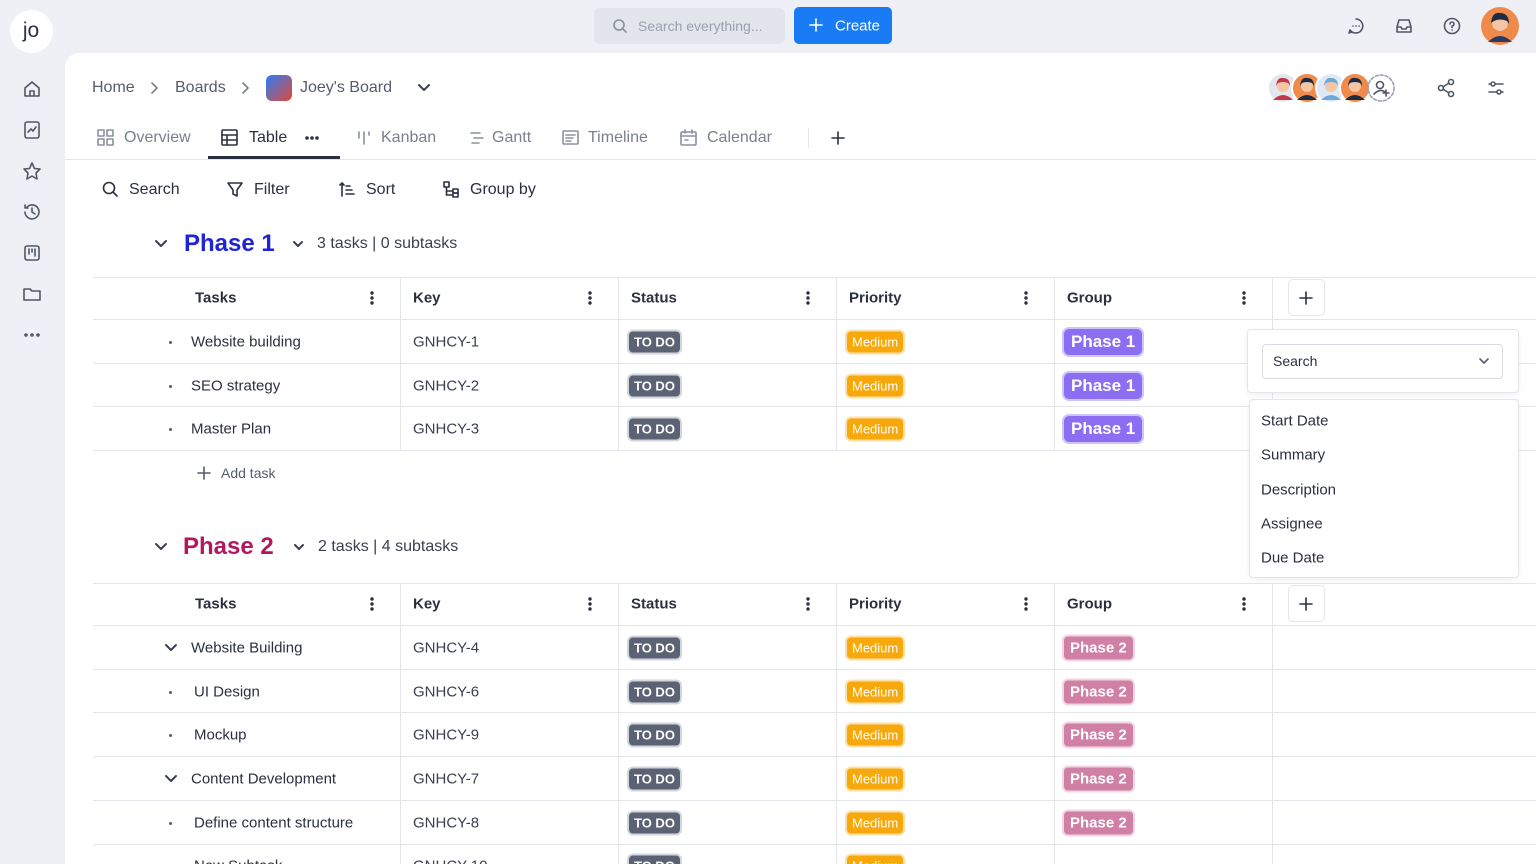  What do you see at coordinates (409, 137) in the screenshot?
I see `tab: Kanban` at bounding box center [409, 137].